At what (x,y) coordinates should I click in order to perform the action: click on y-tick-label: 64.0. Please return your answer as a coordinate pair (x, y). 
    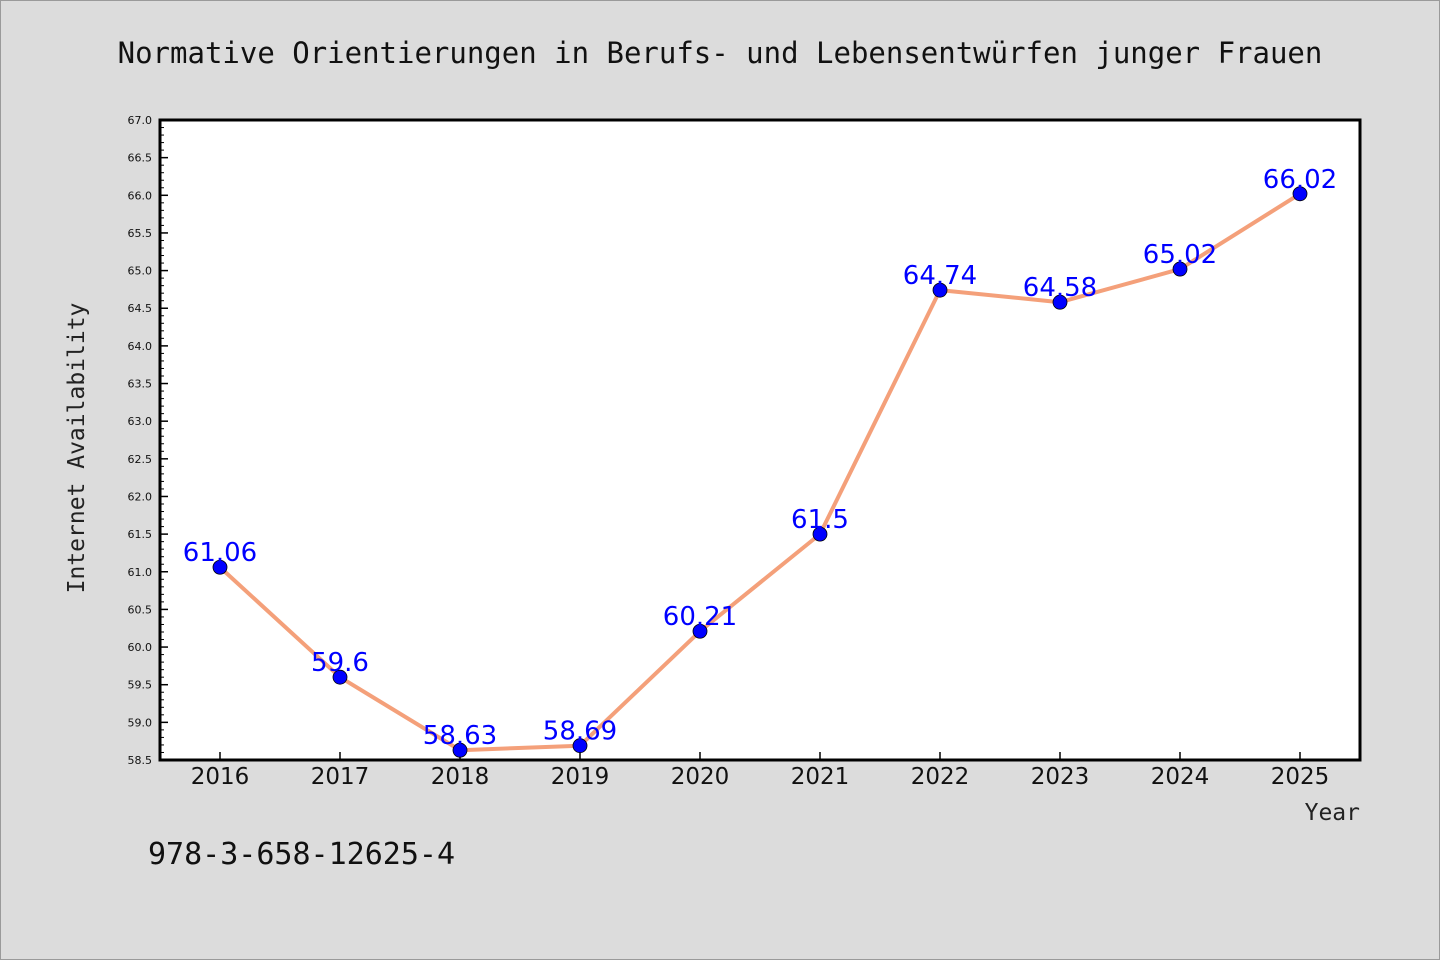
    Looking at the image, I should click on (140, 346).